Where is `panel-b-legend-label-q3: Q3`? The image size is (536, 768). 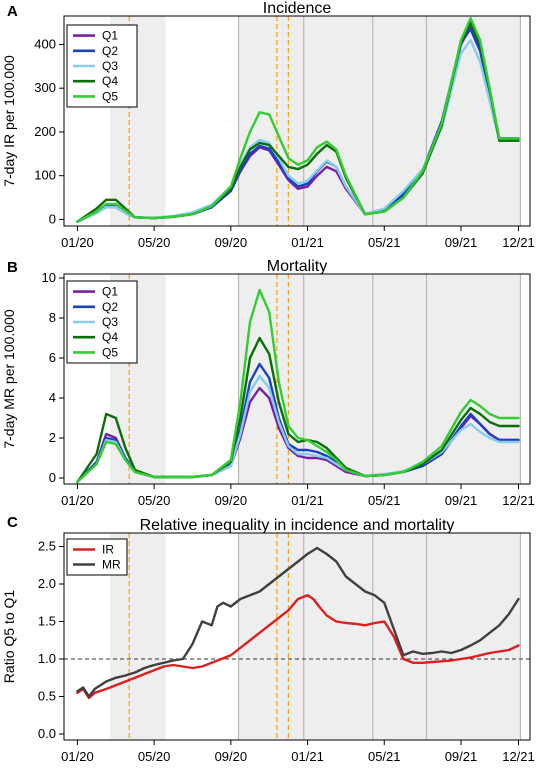 panel-b-legend-label-q3: Q3 is located at coordinates (110, 322).